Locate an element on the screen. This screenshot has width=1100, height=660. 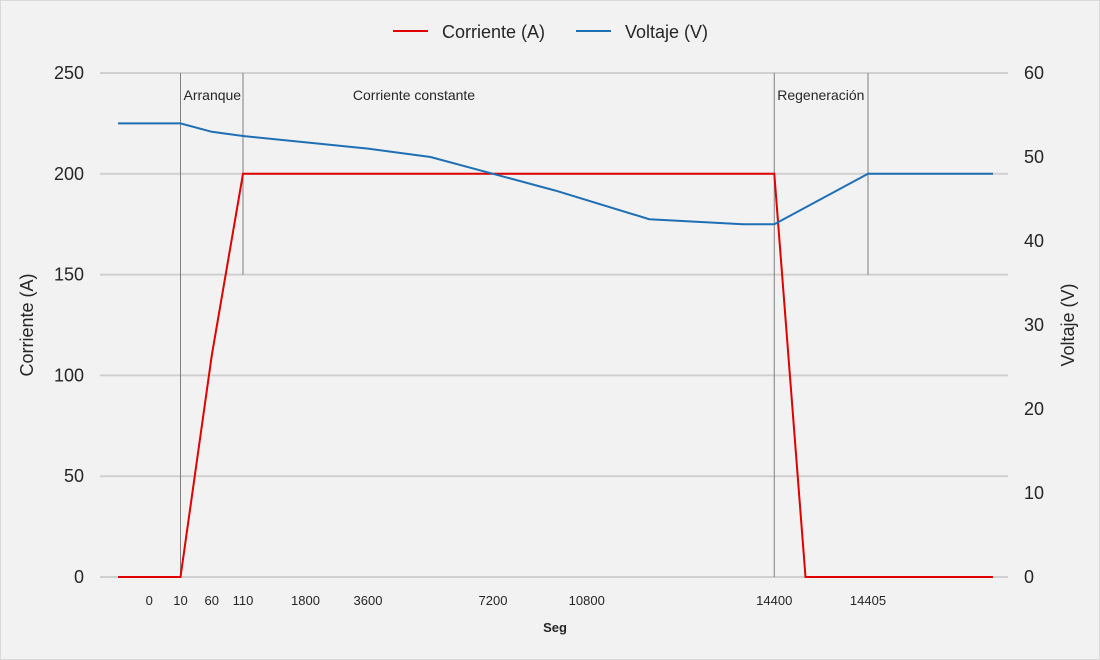
y-right-tick-label: 0 is located at coordinates (1029, 577).